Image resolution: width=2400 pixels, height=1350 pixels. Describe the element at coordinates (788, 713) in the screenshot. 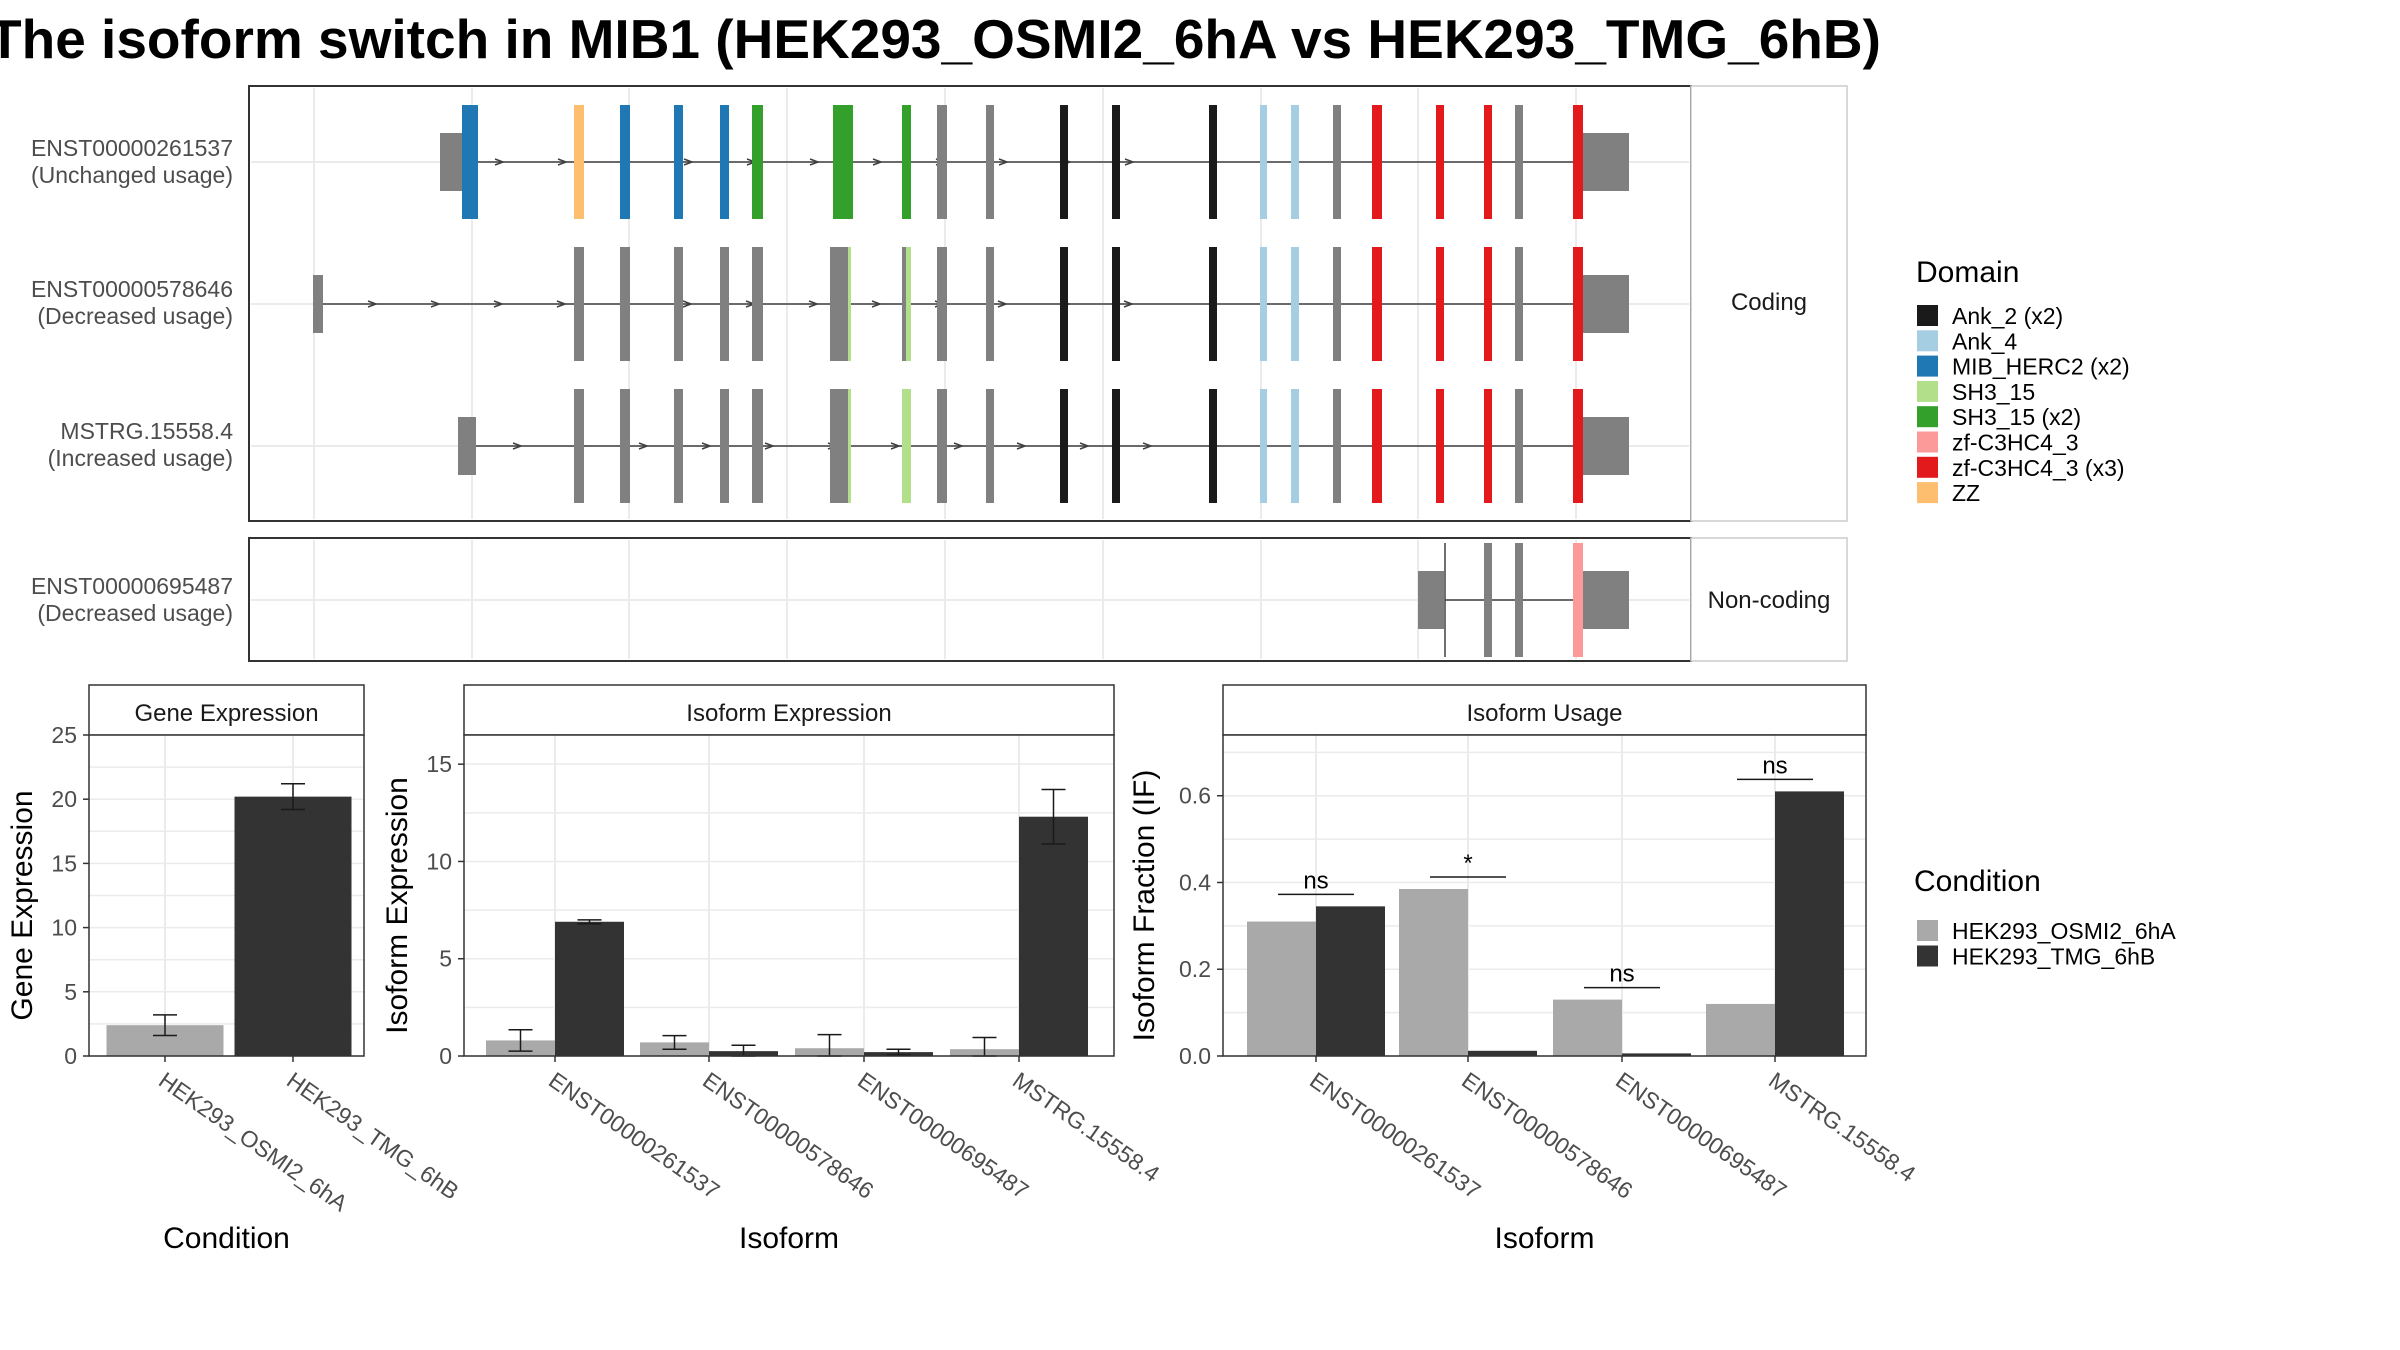

I see `chart-title: Isoform Expression` at that location.